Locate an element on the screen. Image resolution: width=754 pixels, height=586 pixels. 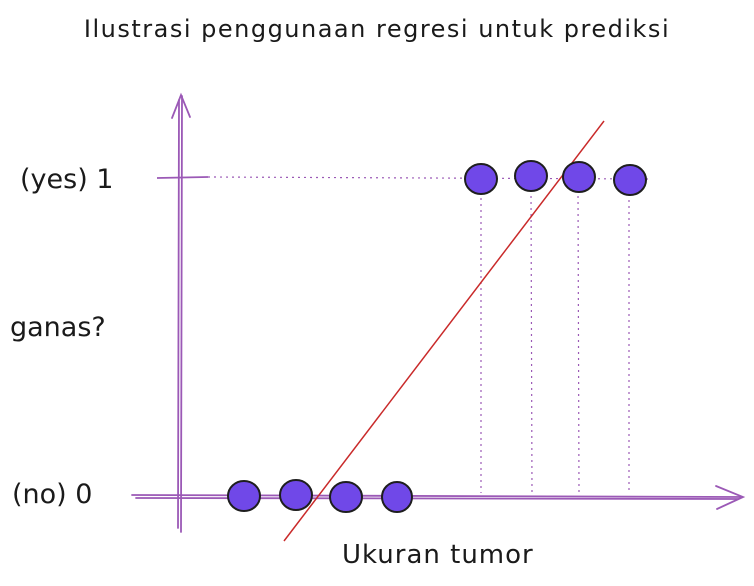
y-tick-no-label: (no) 0 is located at coordinates (52, 494).